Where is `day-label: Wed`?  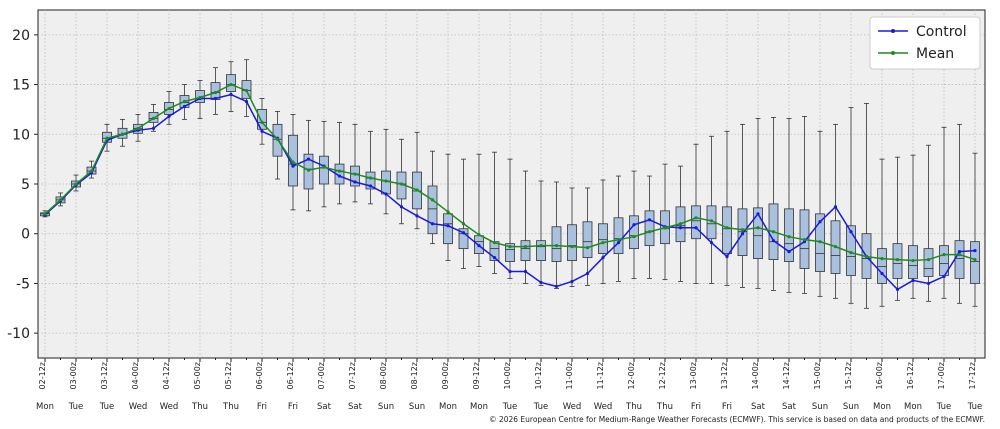 day-label: Wed is located at coordinates (572, 407).